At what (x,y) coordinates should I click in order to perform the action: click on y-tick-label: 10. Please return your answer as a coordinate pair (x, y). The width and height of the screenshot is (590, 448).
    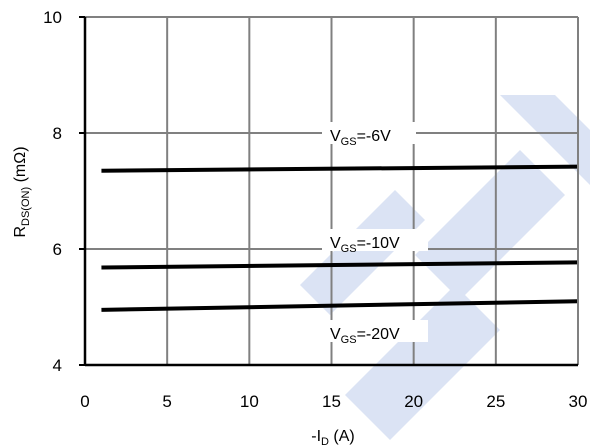
    Looking at the image, I should click on (52, 17).